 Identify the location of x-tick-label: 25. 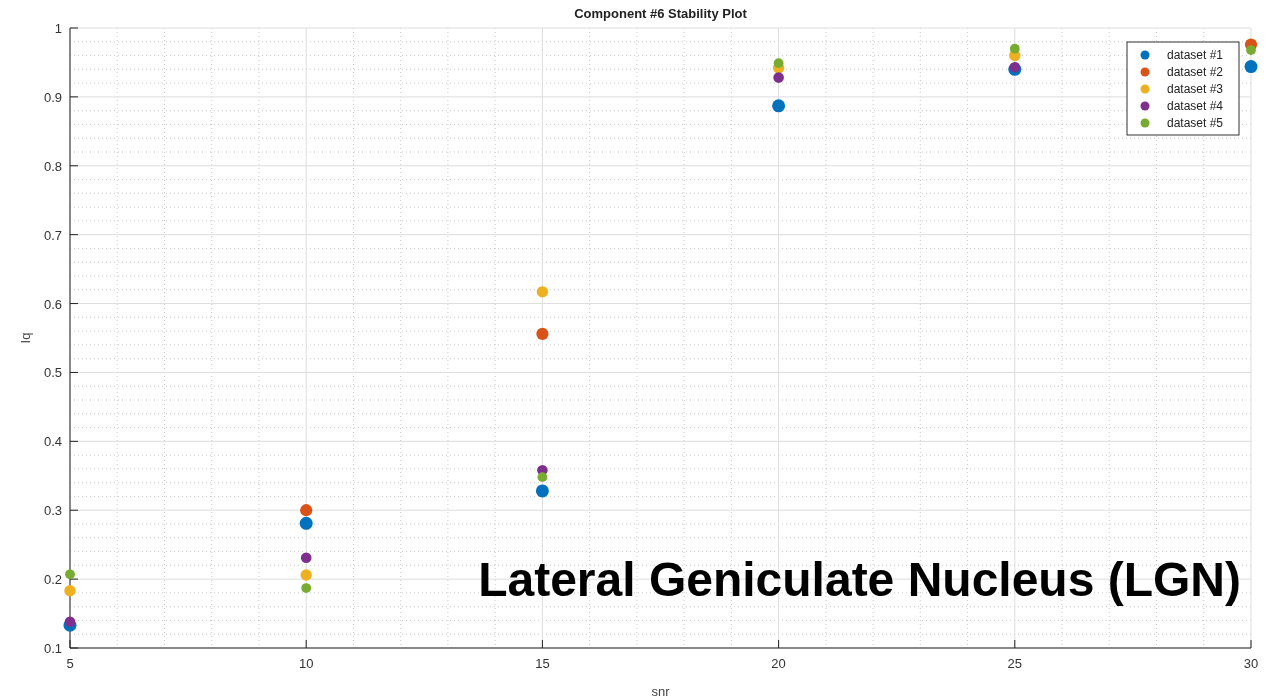
(1015, 663).